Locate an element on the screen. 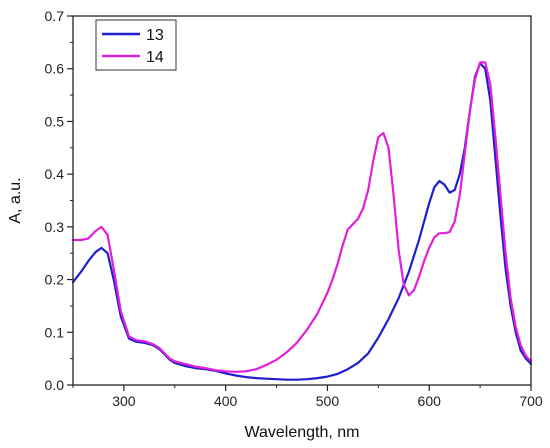 Image resolution: width=550 pixels, height=448 pixels. y-tick-label: 0.5 is located at coordinates (55, 121).